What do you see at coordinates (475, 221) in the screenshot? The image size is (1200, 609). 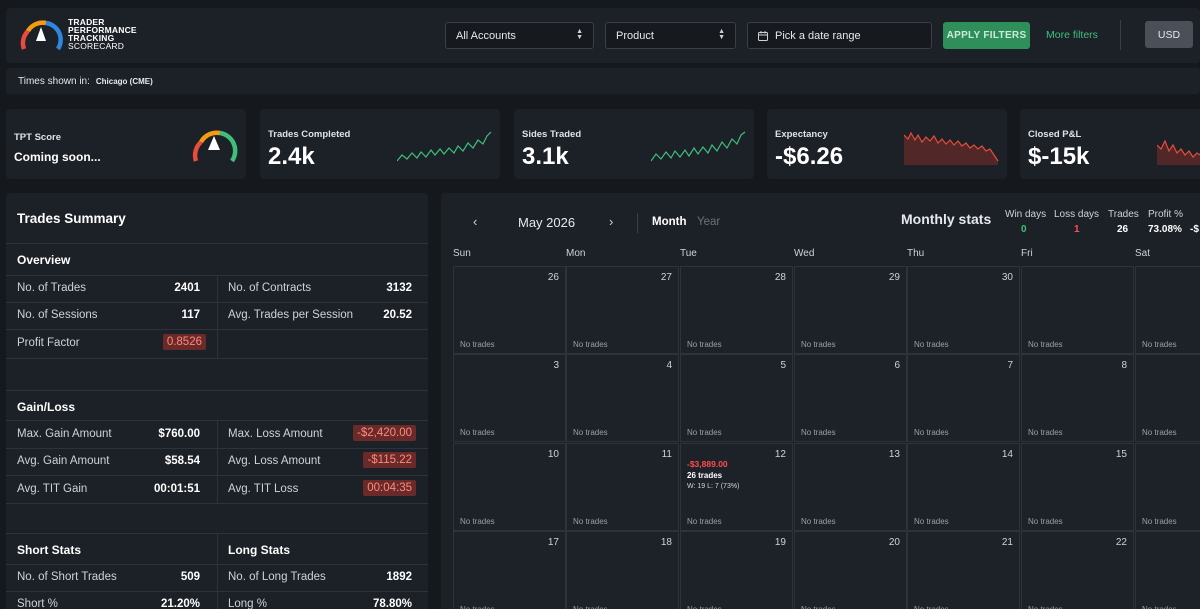 I see `prev-month-icon: ‹` at bounding box center [475, 221].